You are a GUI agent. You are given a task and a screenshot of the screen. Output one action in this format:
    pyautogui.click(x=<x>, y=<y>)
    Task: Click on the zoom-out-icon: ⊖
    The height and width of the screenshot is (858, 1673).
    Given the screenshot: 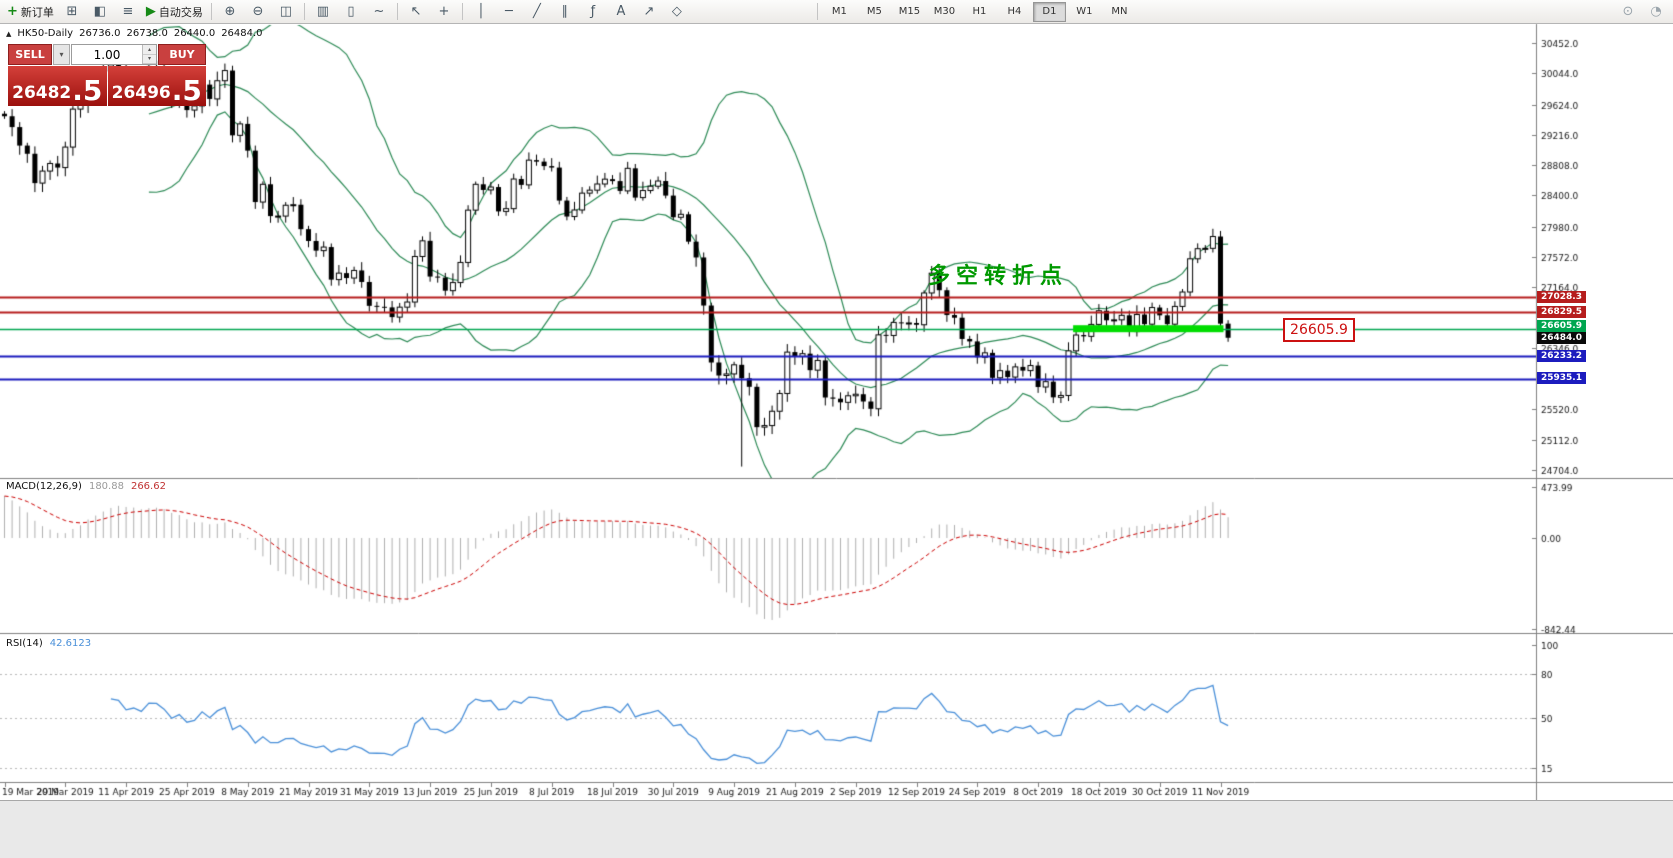 What is the action you would take?
    pyautogui.click(x=258, y=11)
    